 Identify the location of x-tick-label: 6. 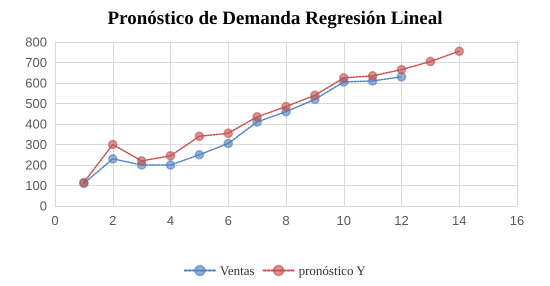
(228, 220).